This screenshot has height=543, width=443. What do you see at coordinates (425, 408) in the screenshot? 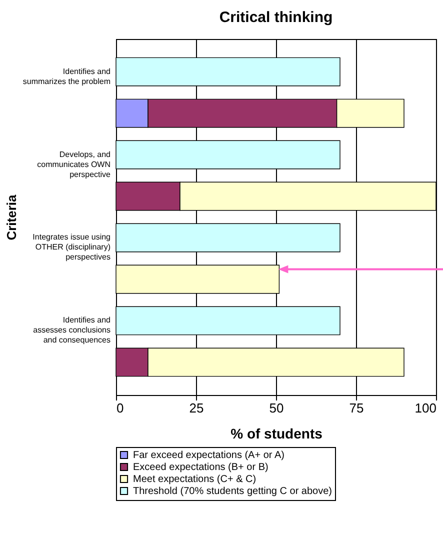
I see `x-tick-label: 100` at bounding box center [425, 408].